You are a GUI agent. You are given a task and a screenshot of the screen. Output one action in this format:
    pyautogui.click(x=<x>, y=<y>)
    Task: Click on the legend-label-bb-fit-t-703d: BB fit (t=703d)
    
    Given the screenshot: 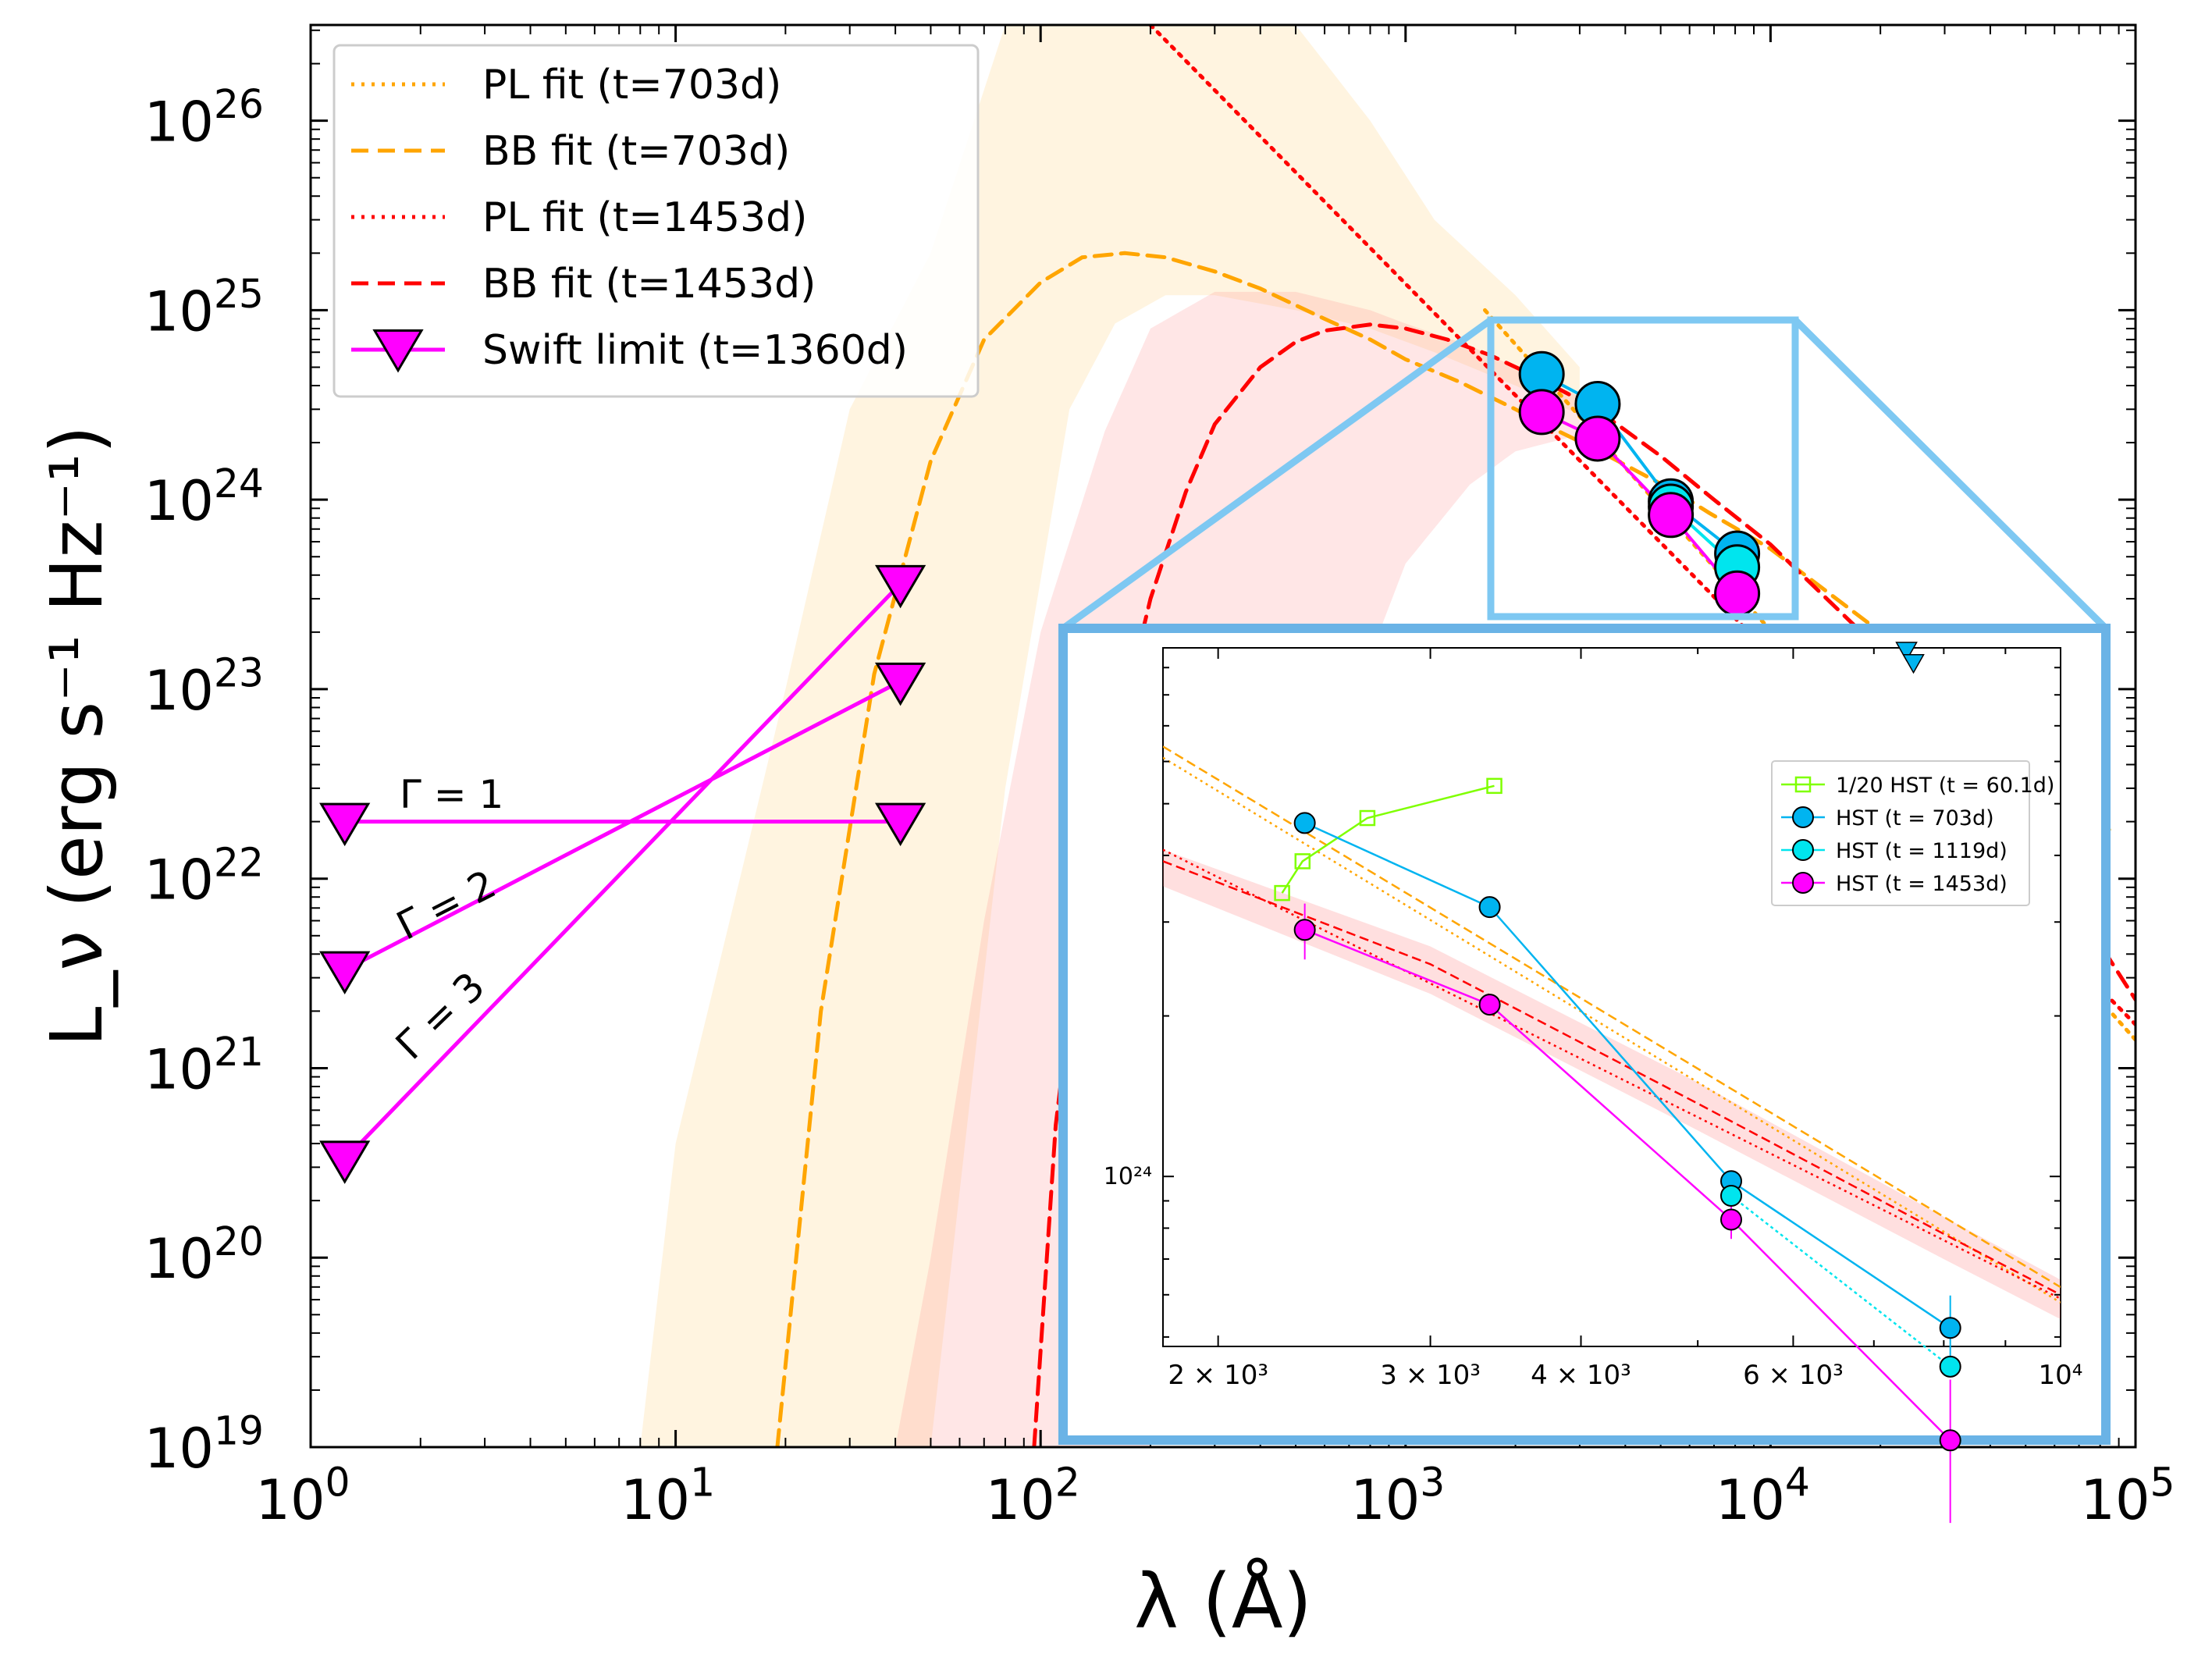 What is the action you would take?
    pyautogui.click(x=636, y=151)
    